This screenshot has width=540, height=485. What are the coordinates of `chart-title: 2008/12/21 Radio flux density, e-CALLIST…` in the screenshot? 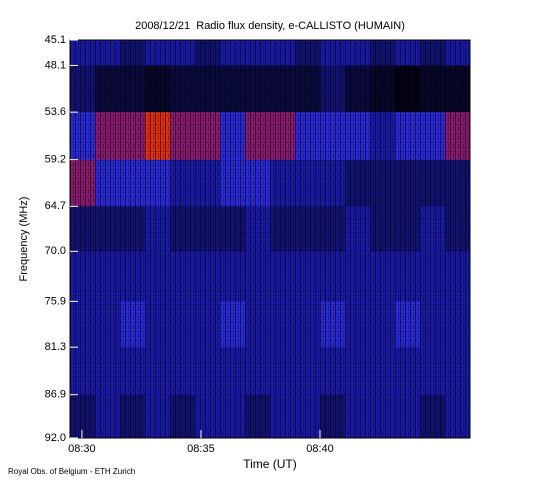 It's located at (270, 26).